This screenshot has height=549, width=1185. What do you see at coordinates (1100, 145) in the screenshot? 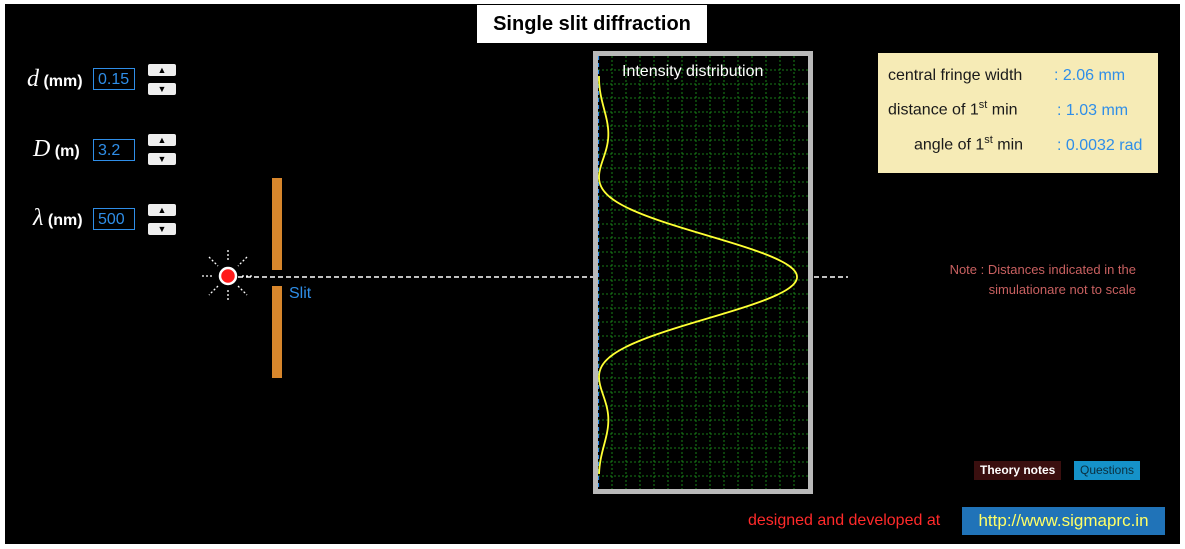
I see `first-min-angle-value: : 0.0032 rad` at bounding box center [1100, 145].